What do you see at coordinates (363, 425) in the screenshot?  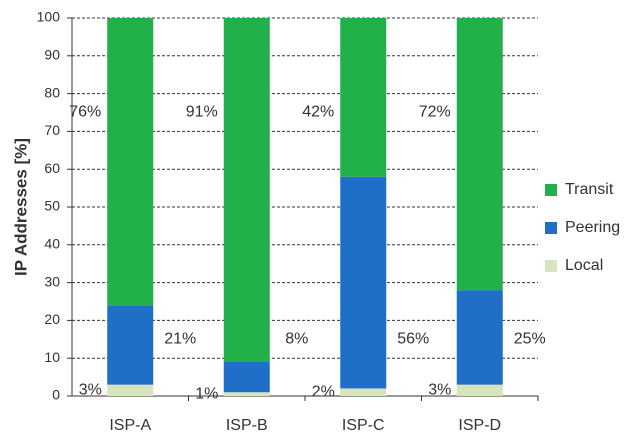 I see `x-tick-label: ISP-C` at bounding box center [363, 425].